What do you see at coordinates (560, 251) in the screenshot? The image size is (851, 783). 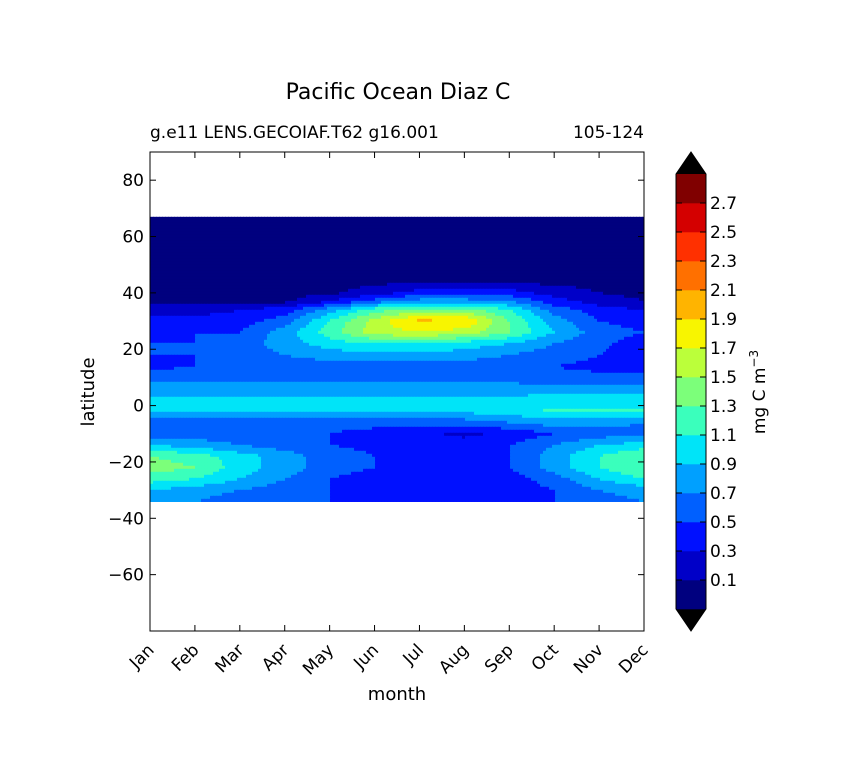 I see `heatmap-cell-1951` at bounding box center [560, 251].